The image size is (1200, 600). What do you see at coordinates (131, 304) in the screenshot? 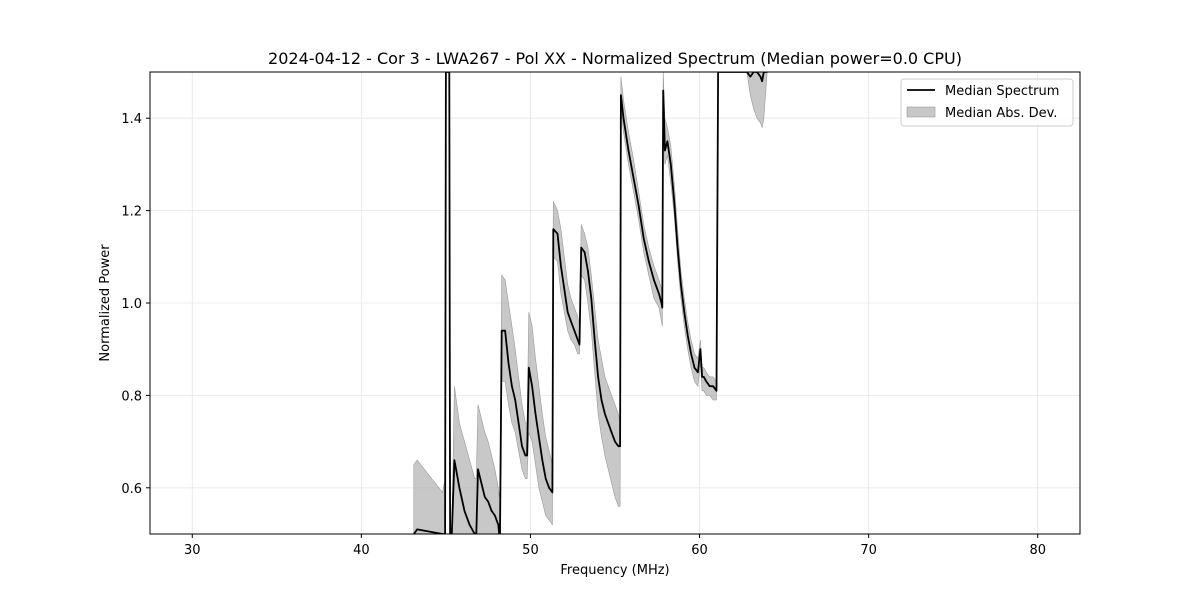
I see `y-tick-label: 1.0` at bounding box center [131, 304].